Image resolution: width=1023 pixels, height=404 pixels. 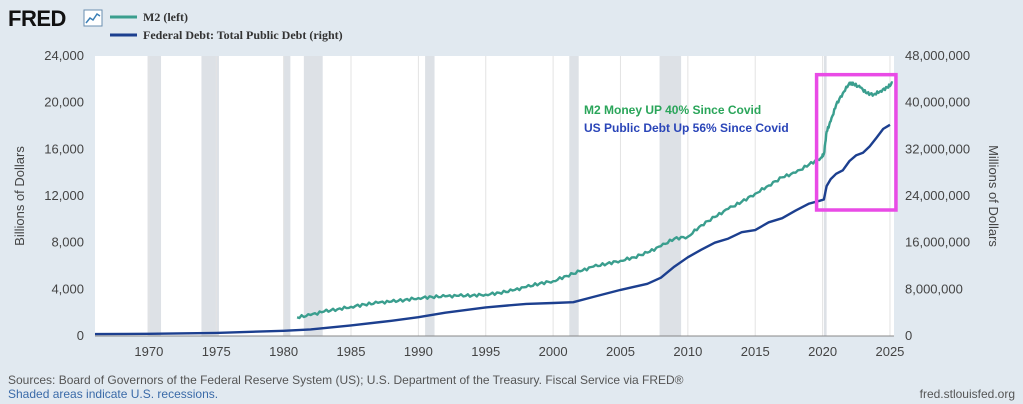 What do you see at coordinates (620, 351) in the screenshot?
I see `x-tick-label: 2005` at bounding box center [620, 351].